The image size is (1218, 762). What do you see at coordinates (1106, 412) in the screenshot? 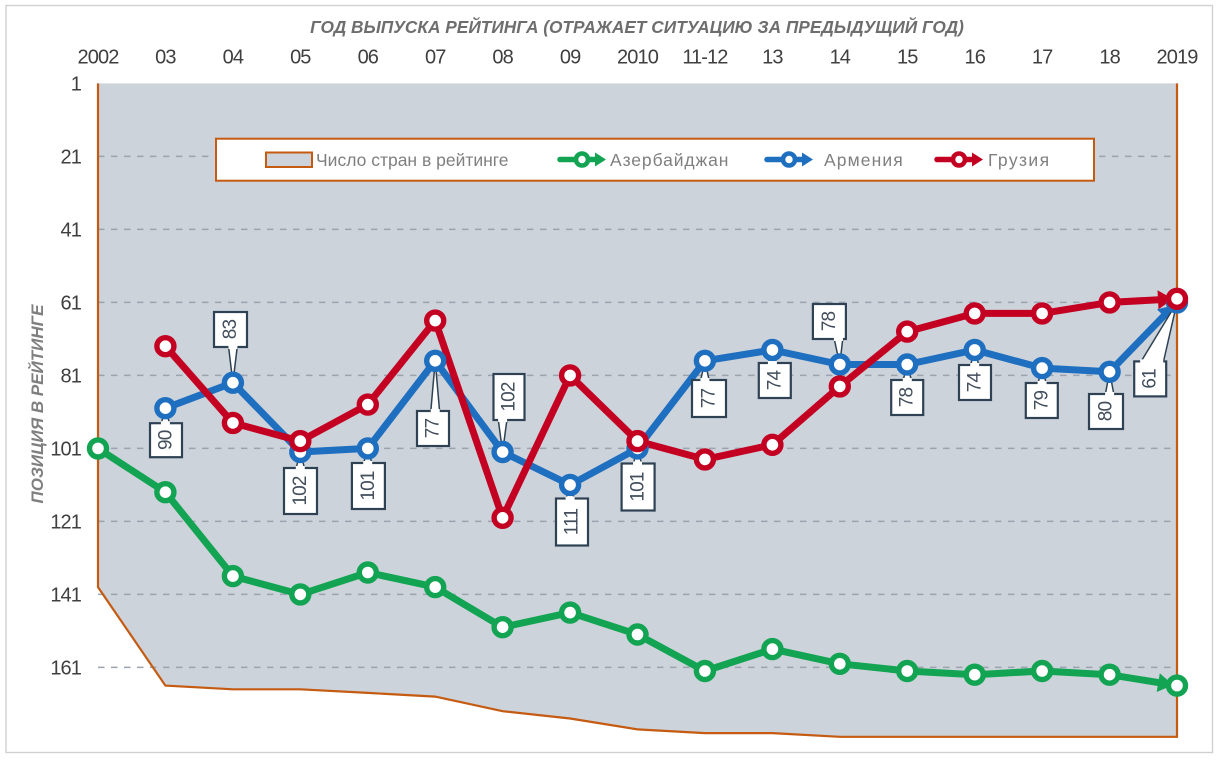
I see `svg-text: 80` at bounding box center [1106, 412].